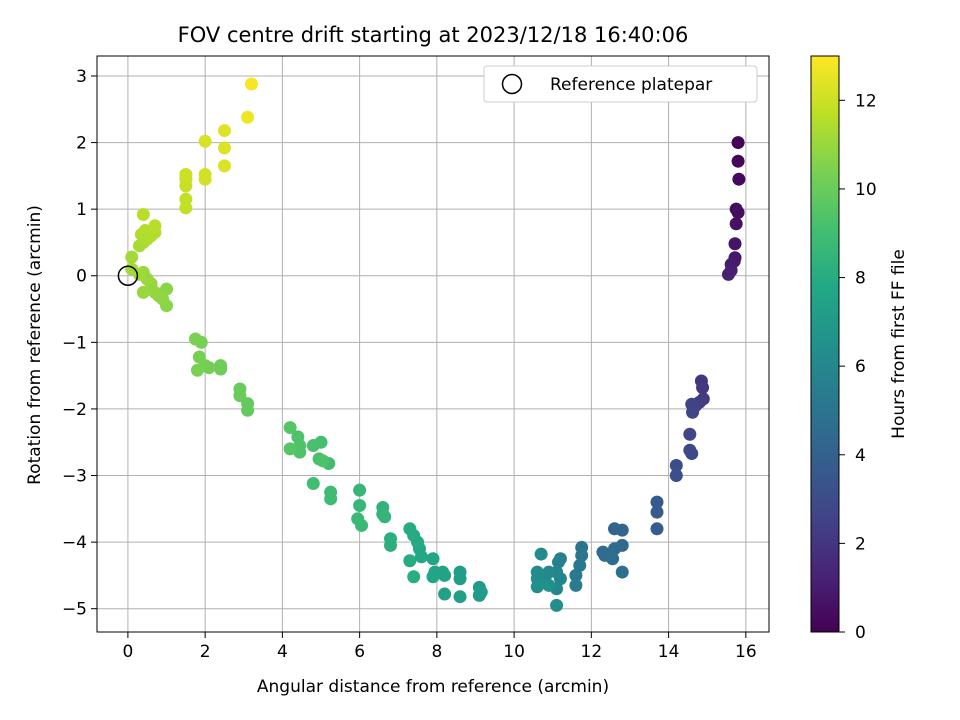 The image size is (960, 720). I want to click on legend-box, so click(620, 84).